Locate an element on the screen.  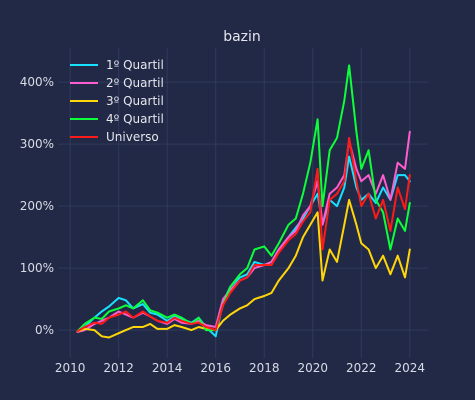
x-tick-label: 2010 is located at coordinates (70, 368).